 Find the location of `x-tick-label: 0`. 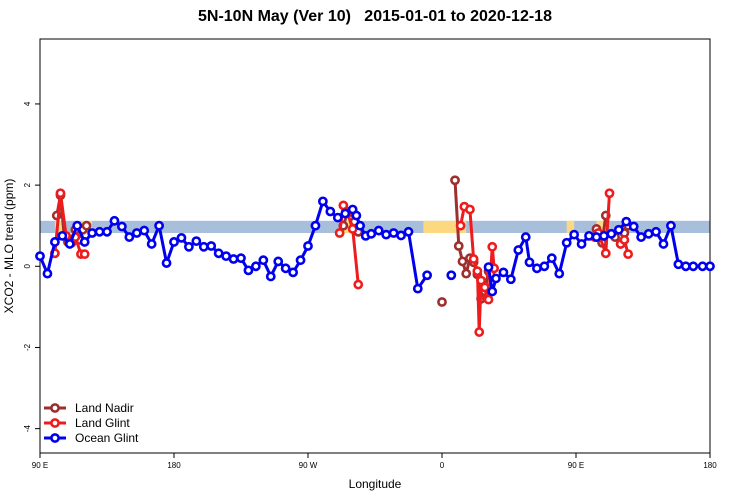

x-tick-label: 0 is located at coordinates (442, 465).